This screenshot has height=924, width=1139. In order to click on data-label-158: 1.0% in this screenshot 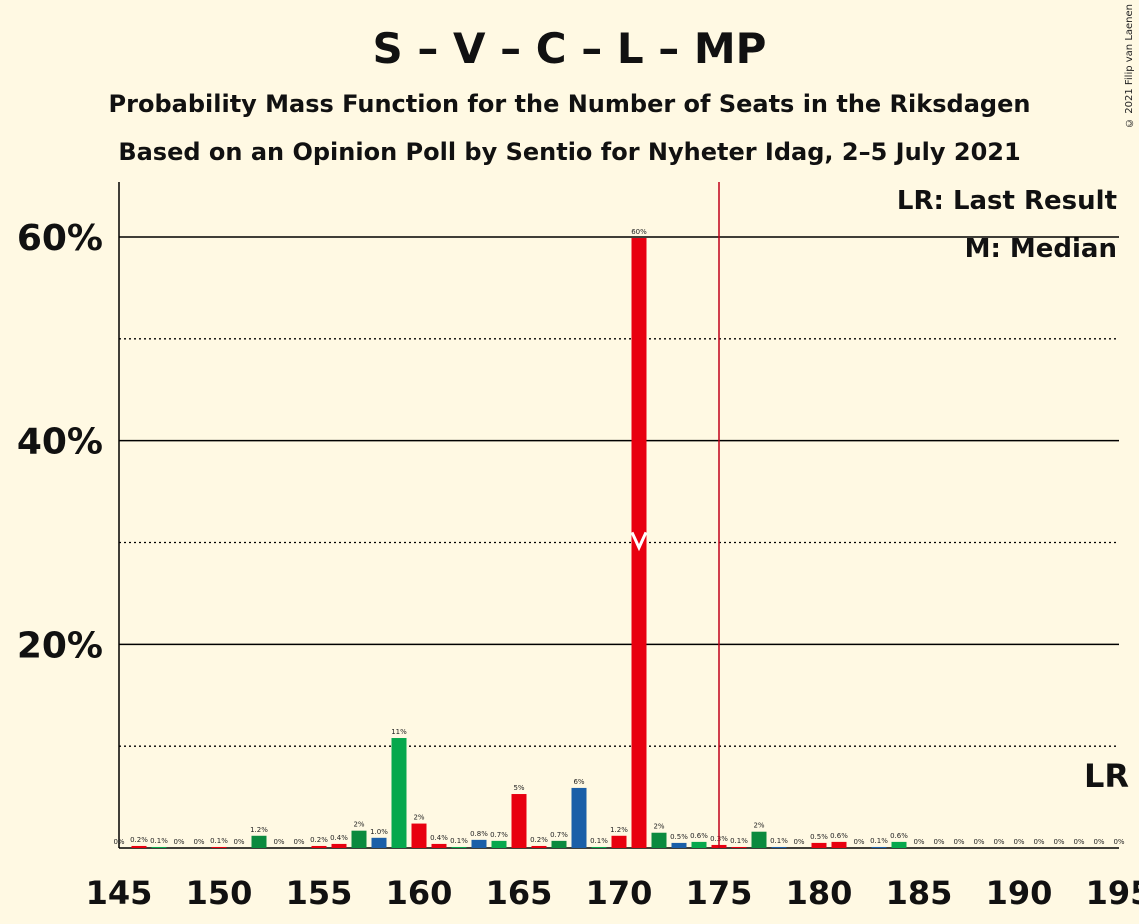, I will do `click(379, 832)`.